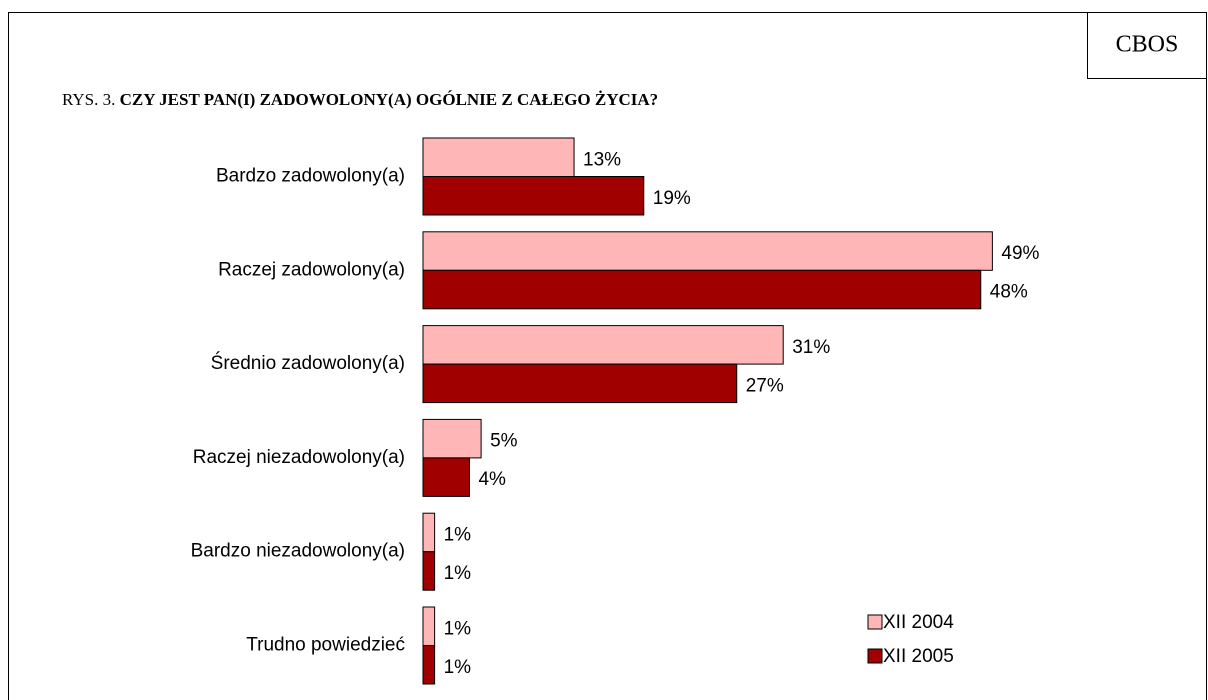  What do you see at coordinates (299, 457) in the screenshot?
I see `category-label: Raczej niezadowolony(a)` at bounding box center [299, 457].